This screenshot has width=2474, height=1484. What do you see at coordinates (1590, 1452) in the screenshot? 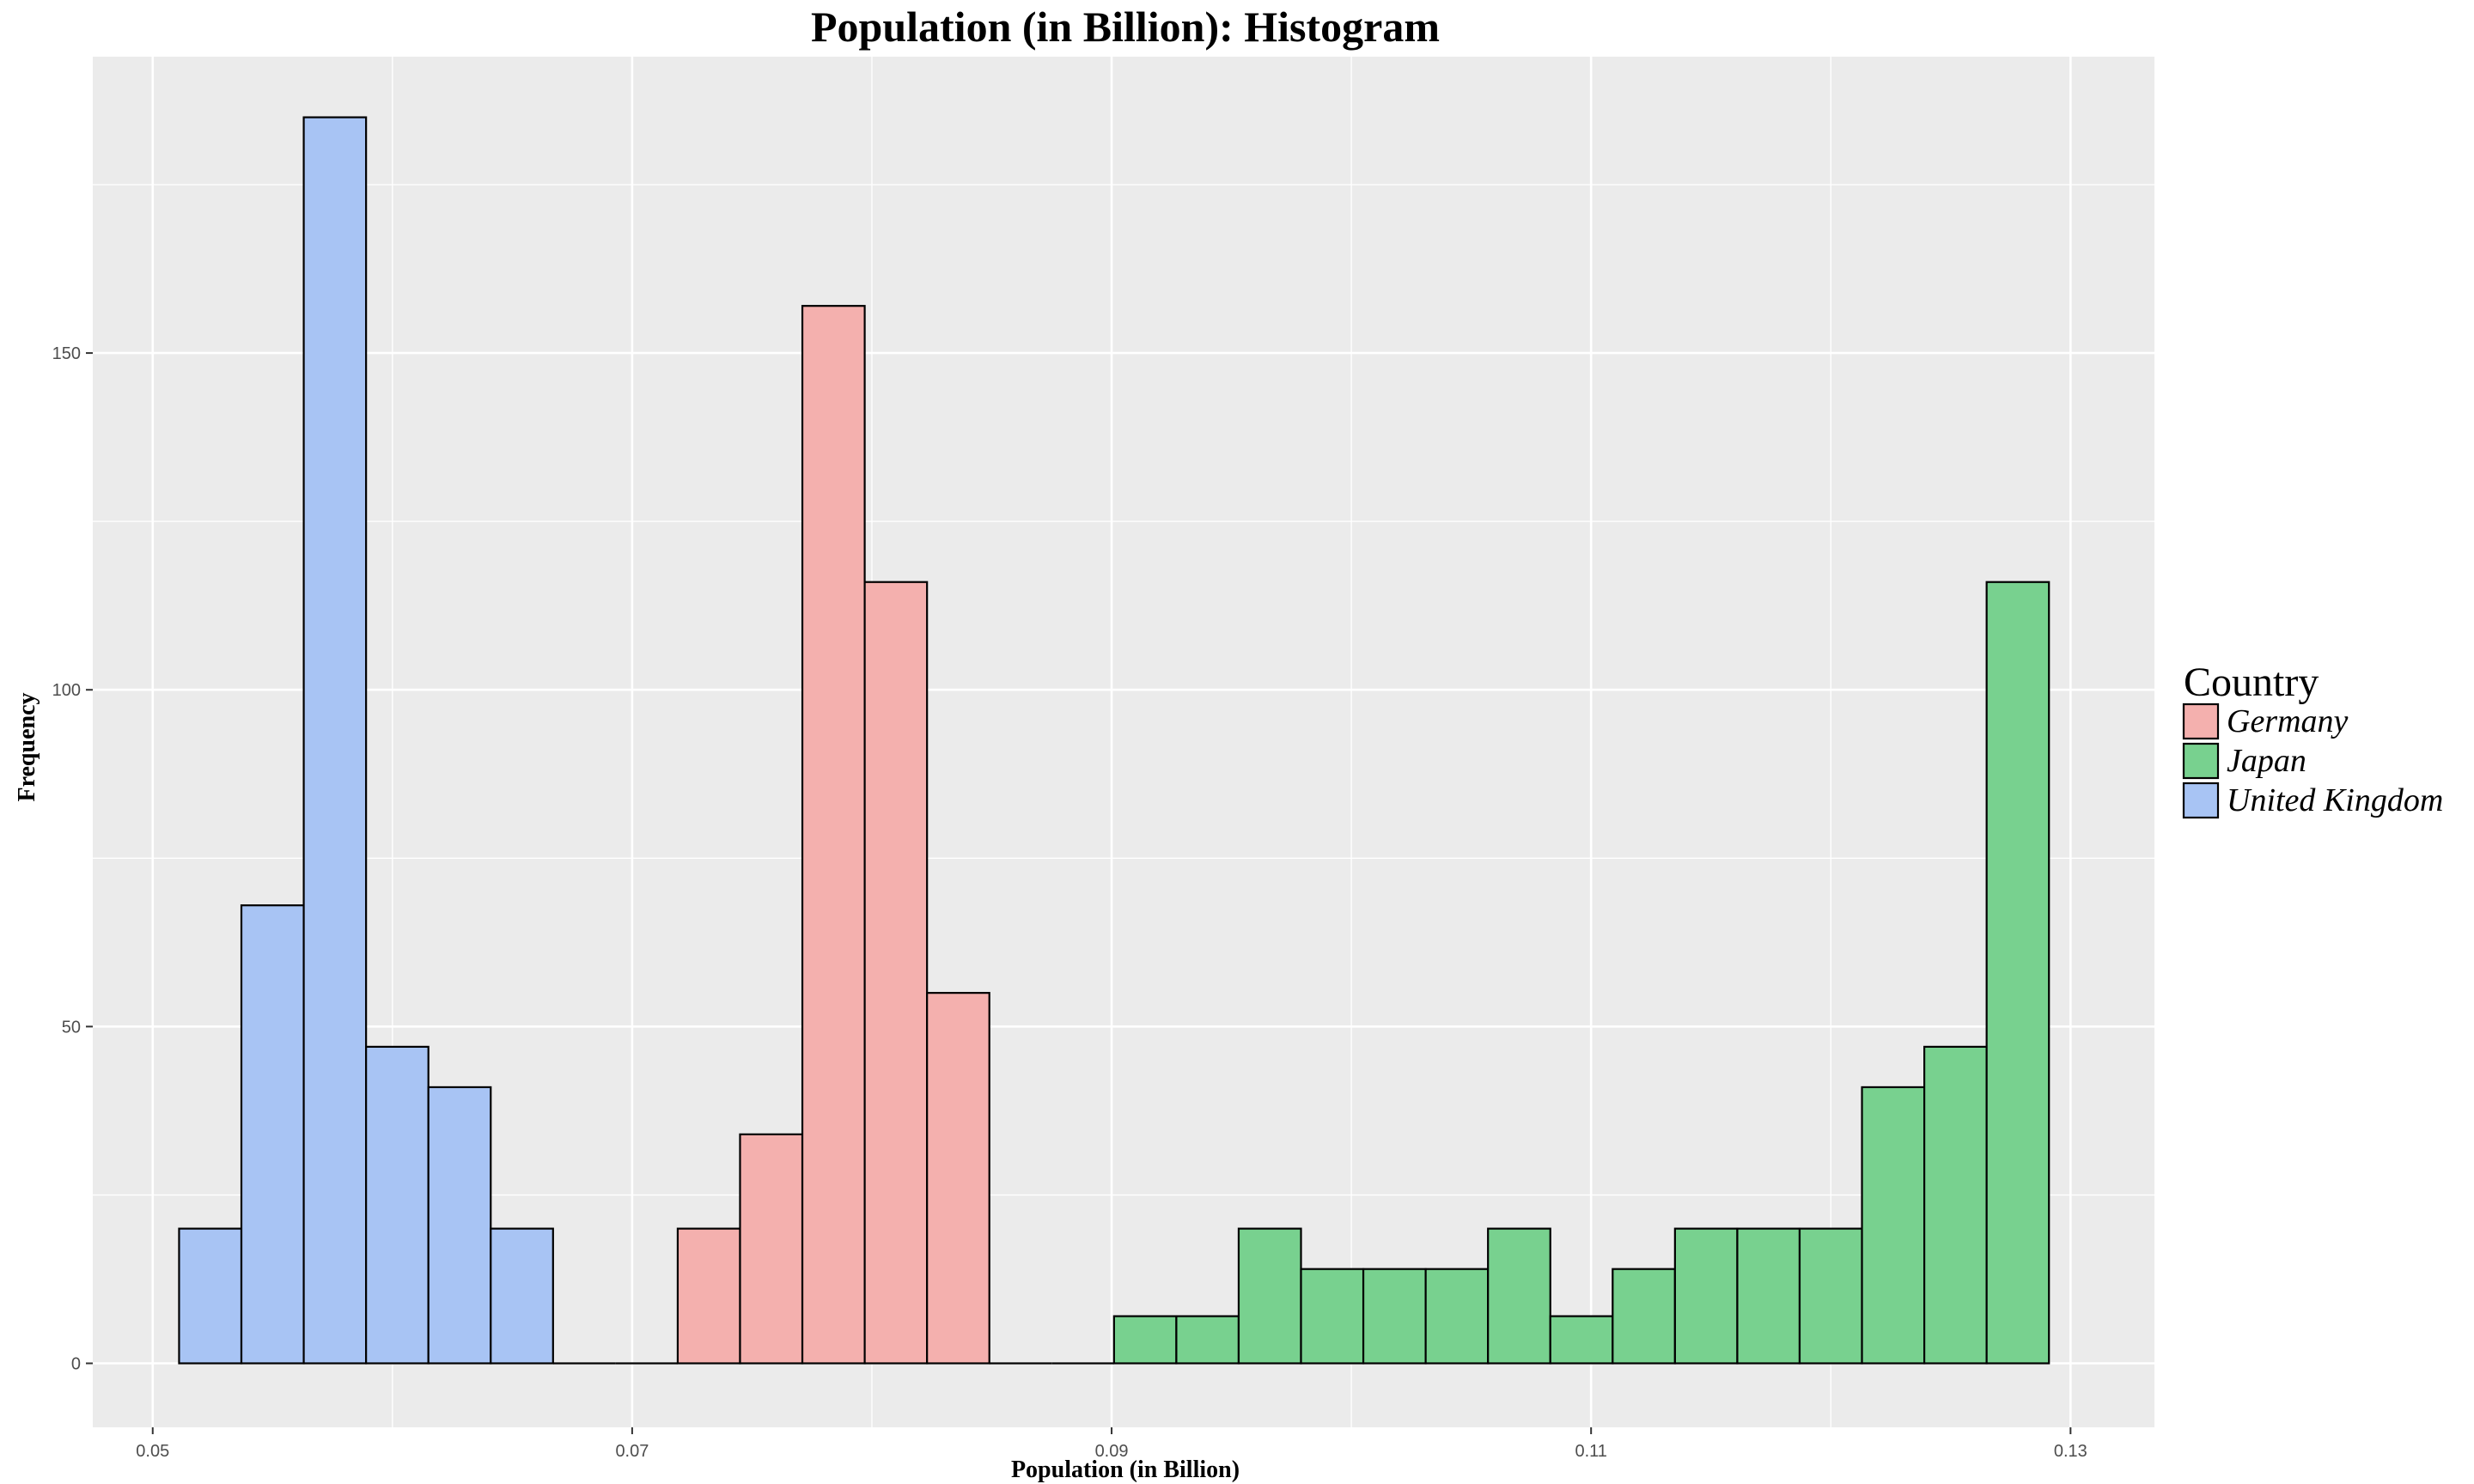
I see `x-tick-label: 0.11` at bounding box center [1590, 1452].